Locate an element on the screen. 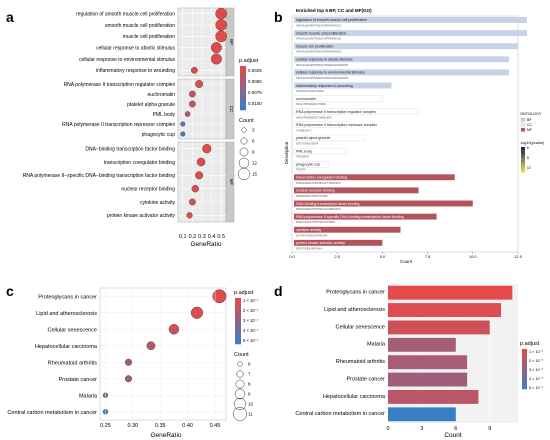 The width and height of the screenshot is (550, 440). panel-c-plot-area is located at coordinates (163, 354).